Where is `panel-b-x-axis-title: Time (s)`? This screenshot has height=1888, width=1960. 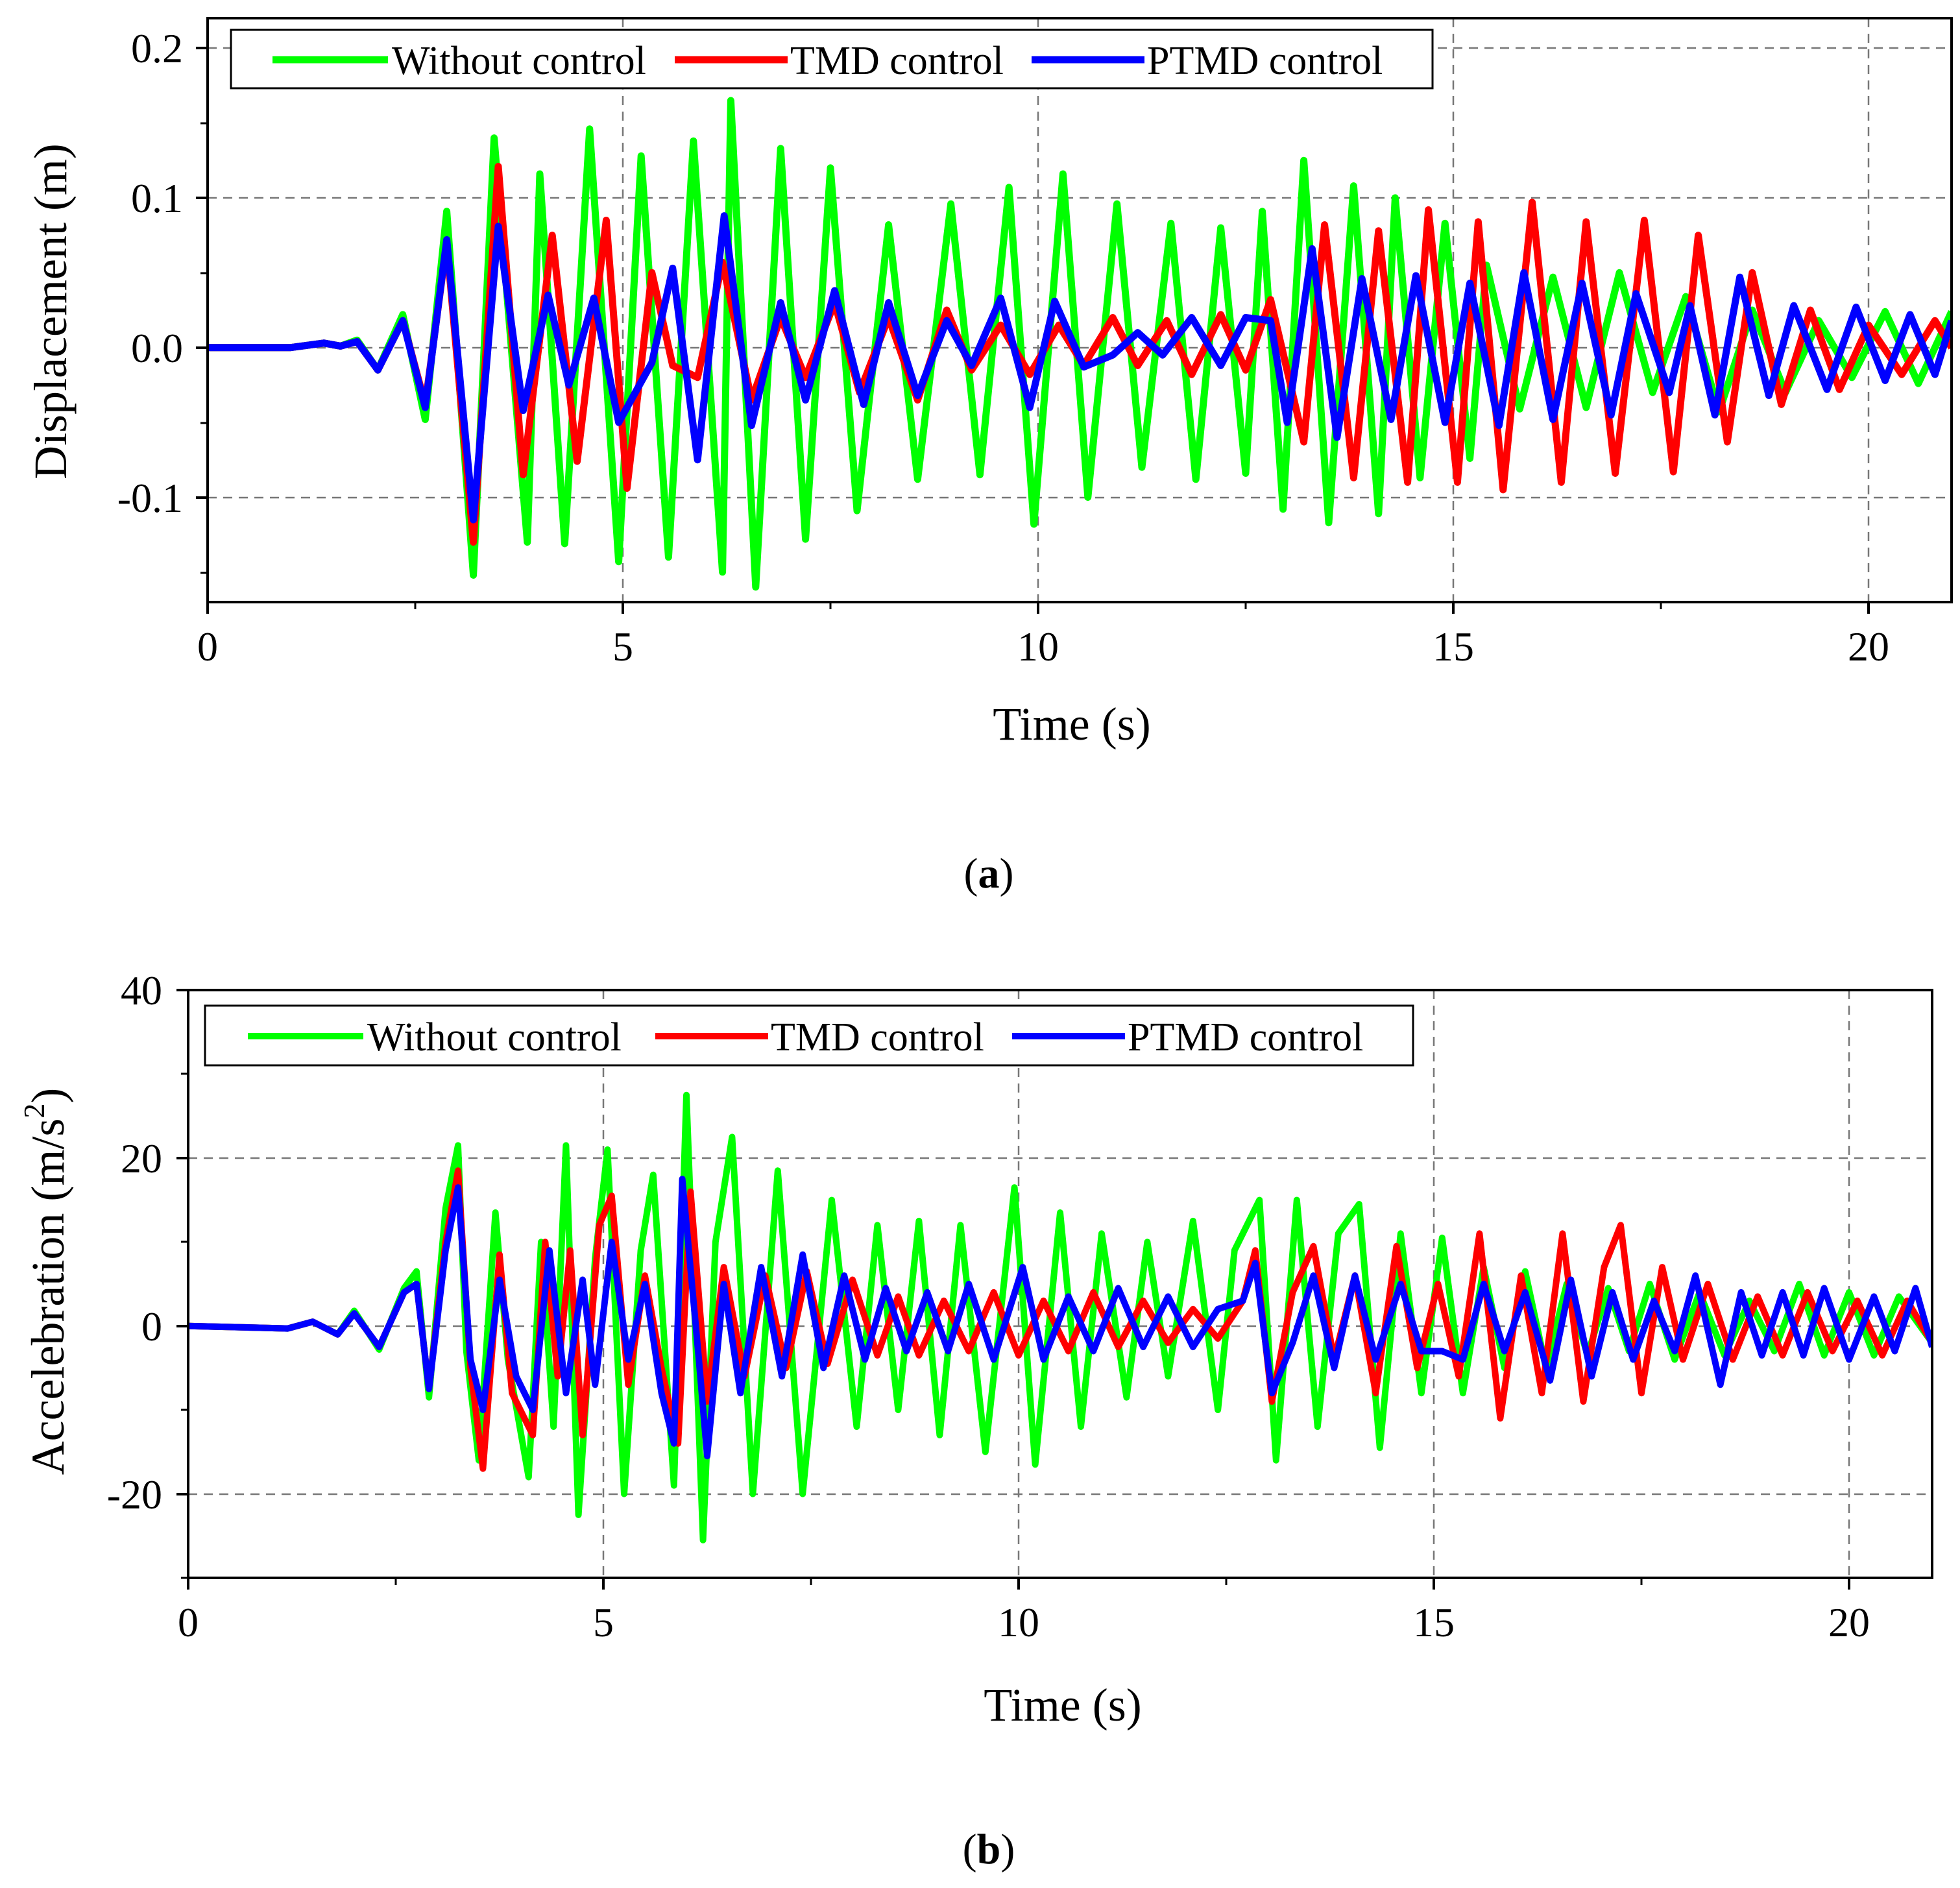 panel-b-x-axis-title: Time (s) is located at coordinates (1062, 1705).